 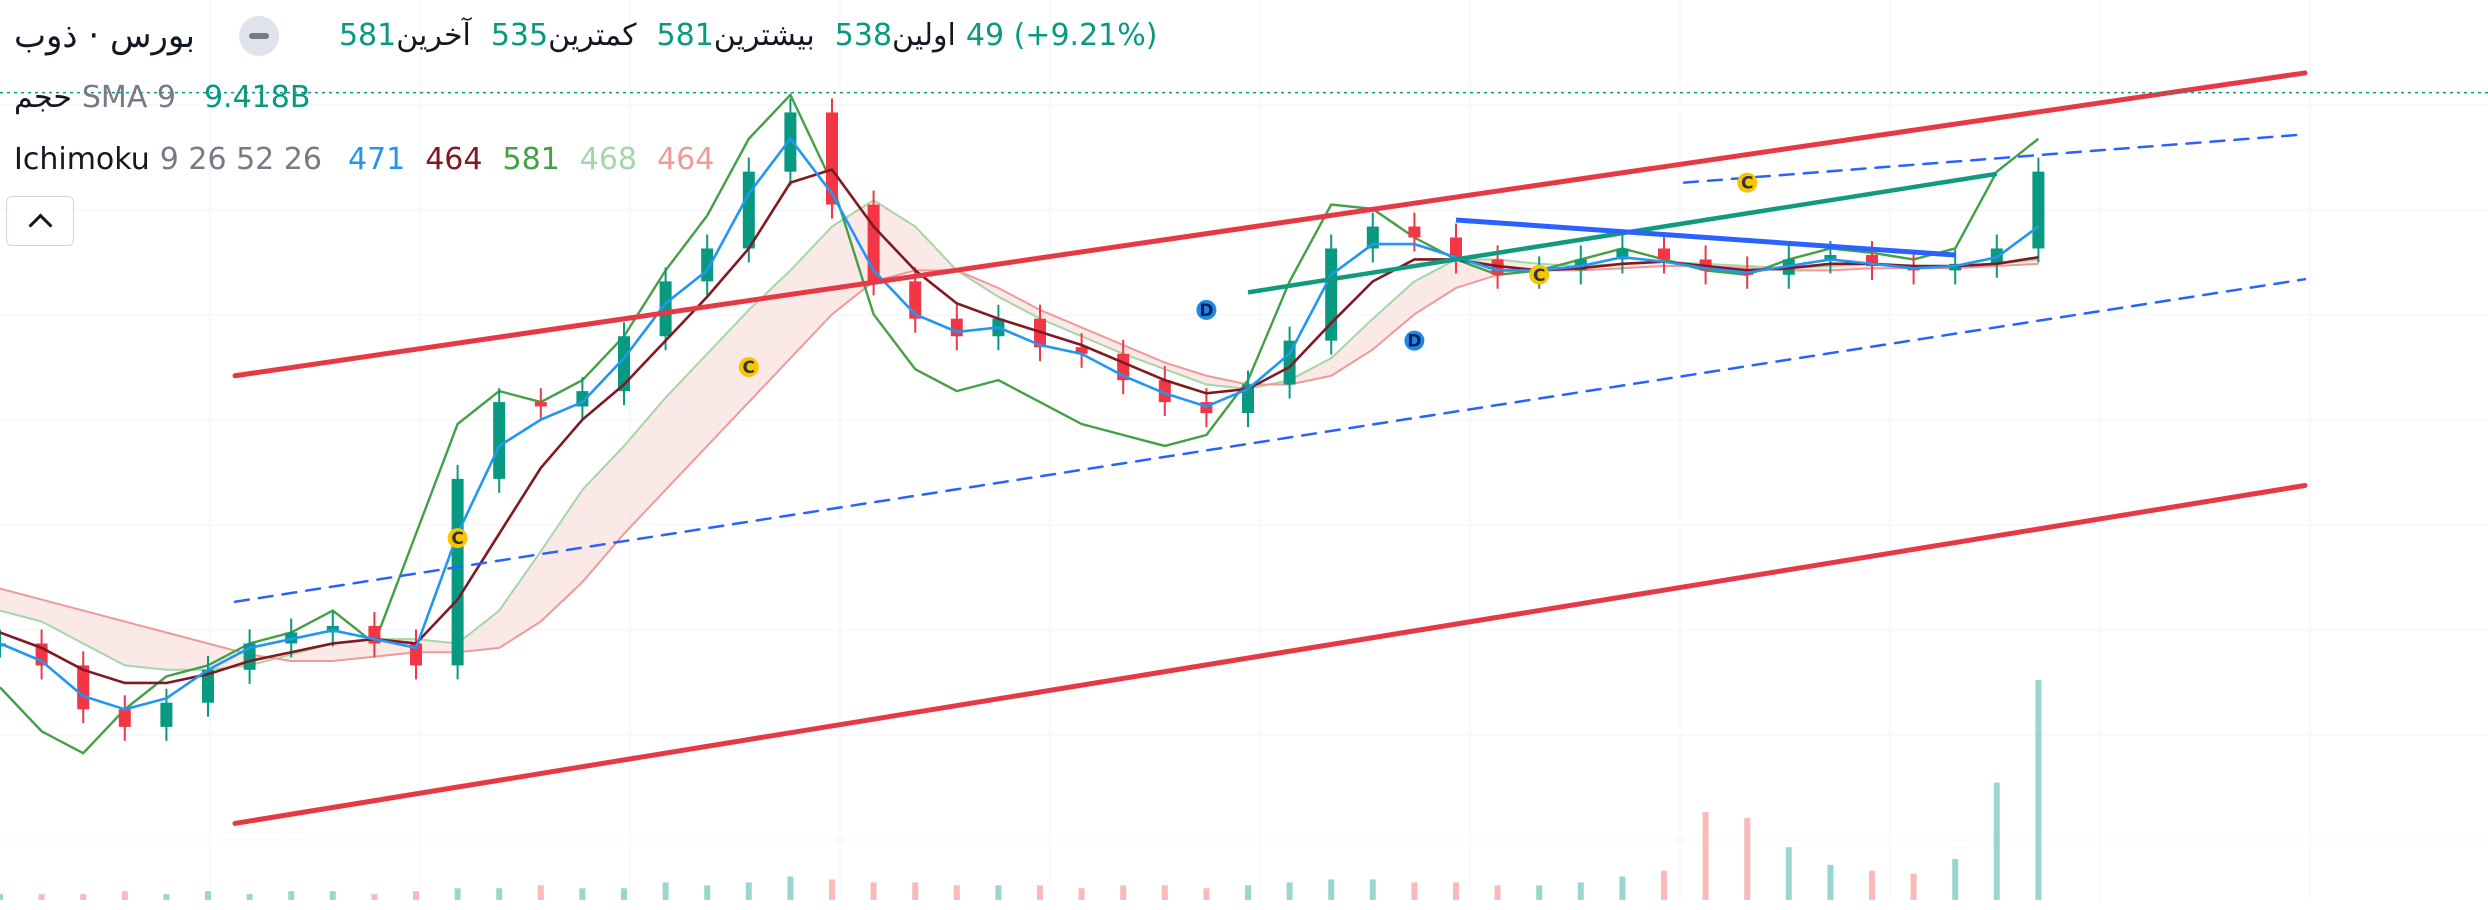 What do you see at coordinates (40, 225) in the screenshot?
I see `chevron-up-icon` at bounding box center [40, 225].